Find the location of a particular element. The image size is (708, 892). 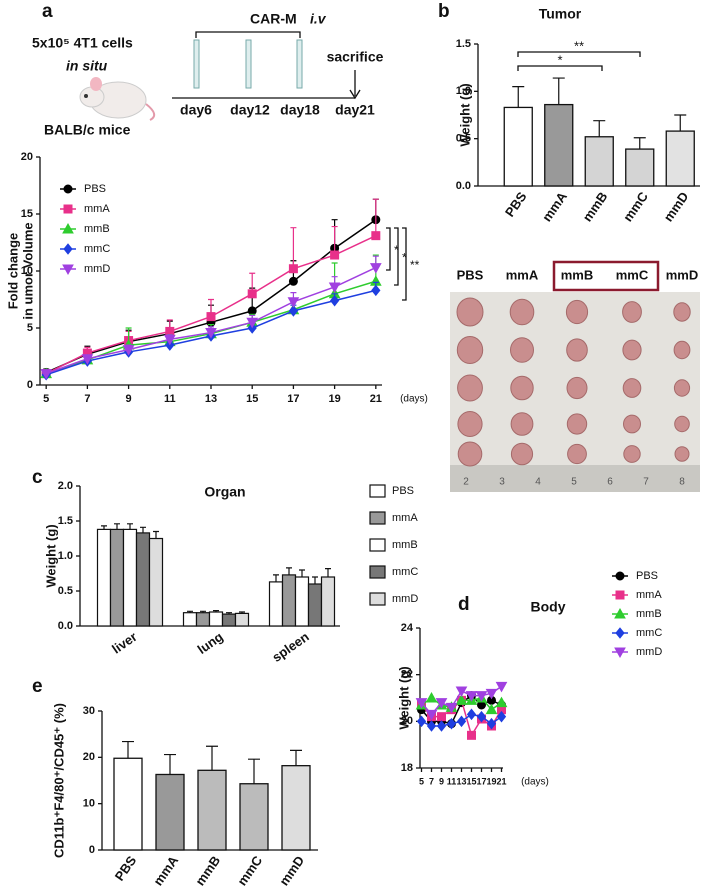

site-text: in situ is located at coordinates (87, 66).